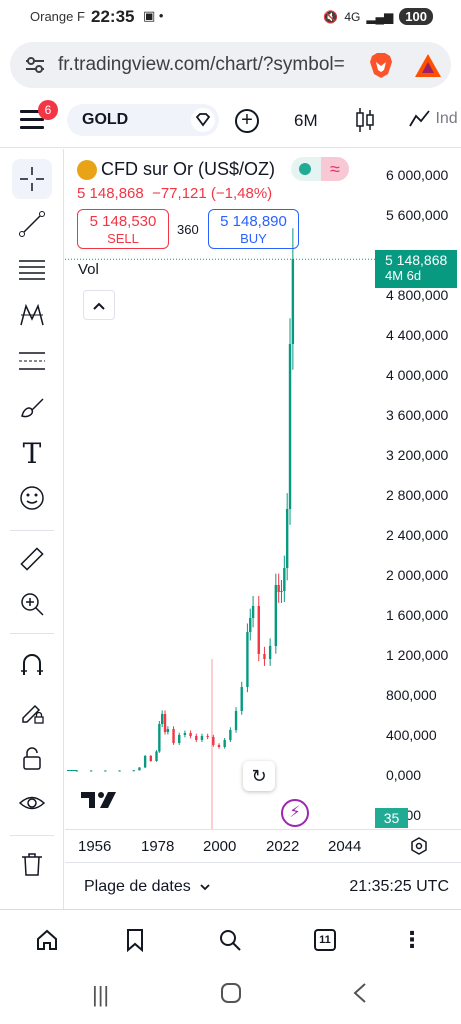  I want to click on volume-legend: Vol, so click(88, 269).